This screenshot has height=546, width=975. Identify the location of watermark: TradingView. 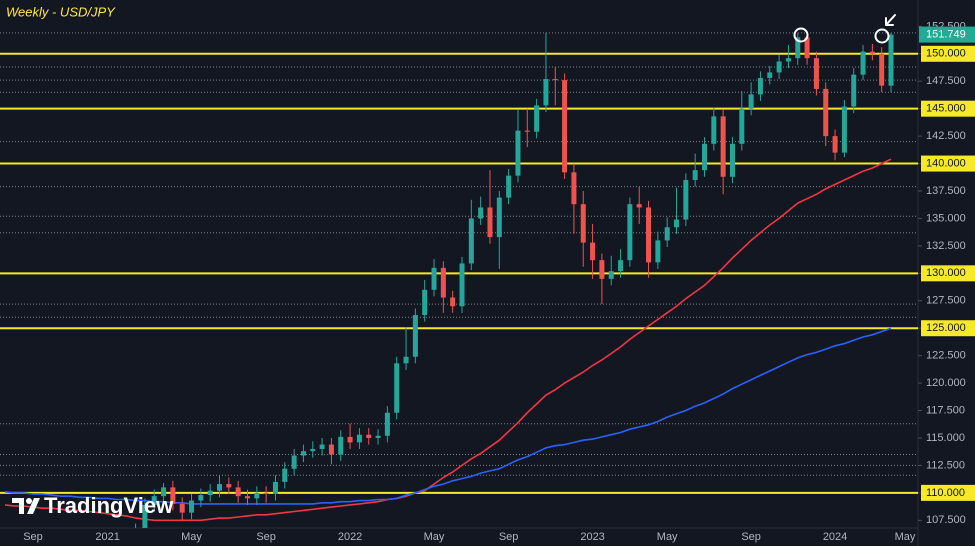
(109, 505).